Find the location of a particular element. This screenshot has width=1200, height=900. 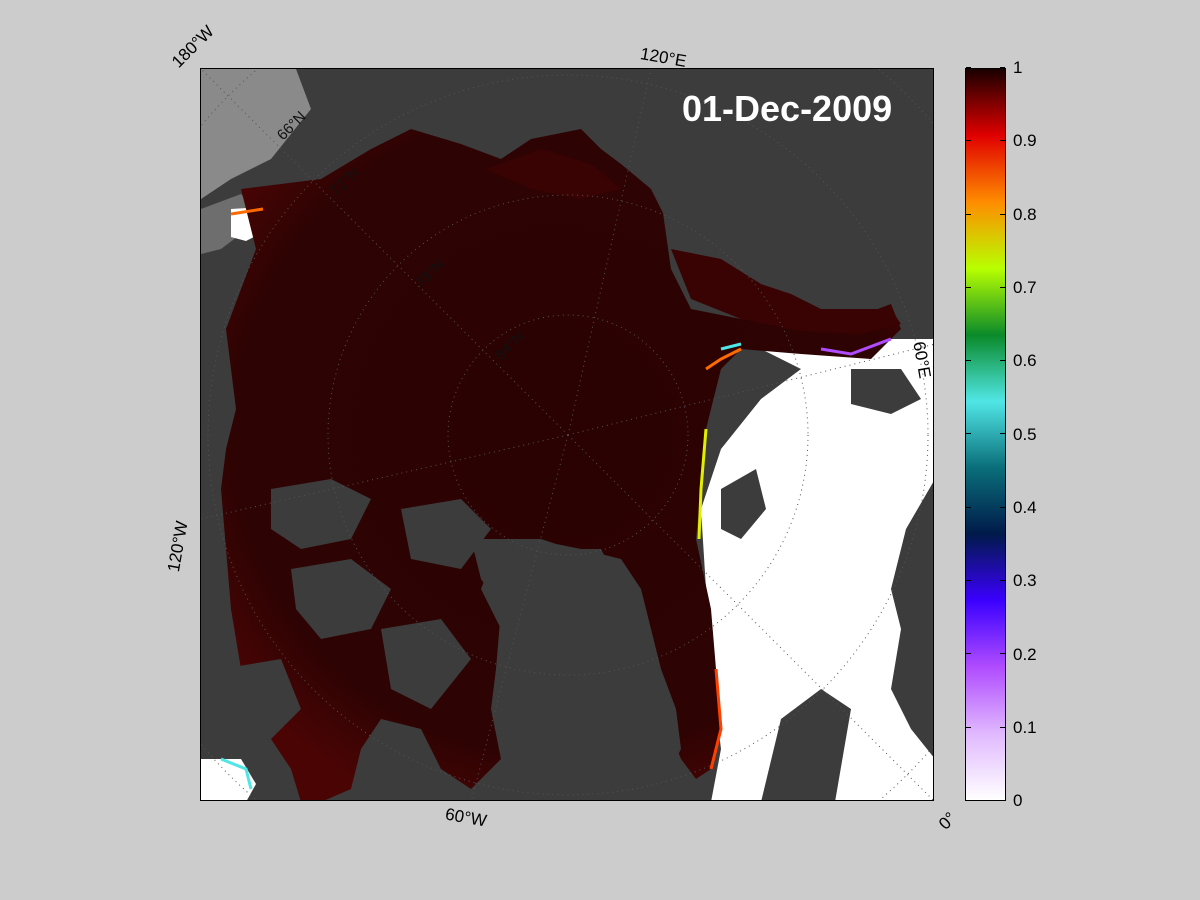

colorbar-tick-0-1: 0.1 is located at coordinates (1025, 727).